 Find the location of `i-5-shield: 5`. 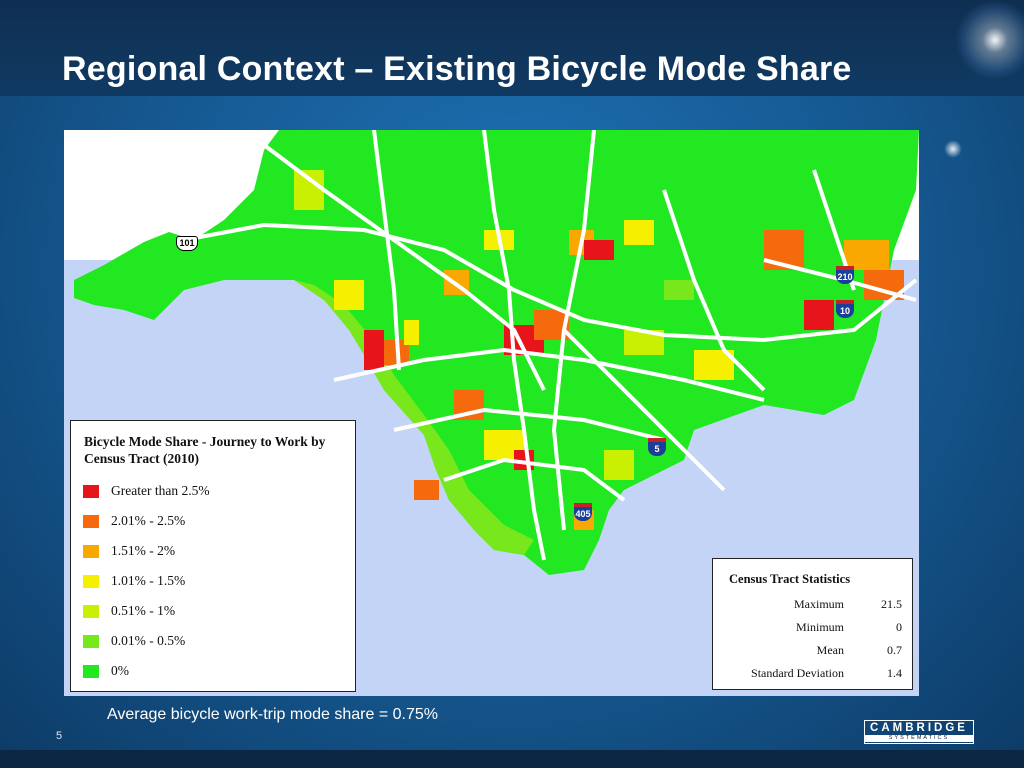

i-5-shield: 5 is located at coordinates (657, 447).